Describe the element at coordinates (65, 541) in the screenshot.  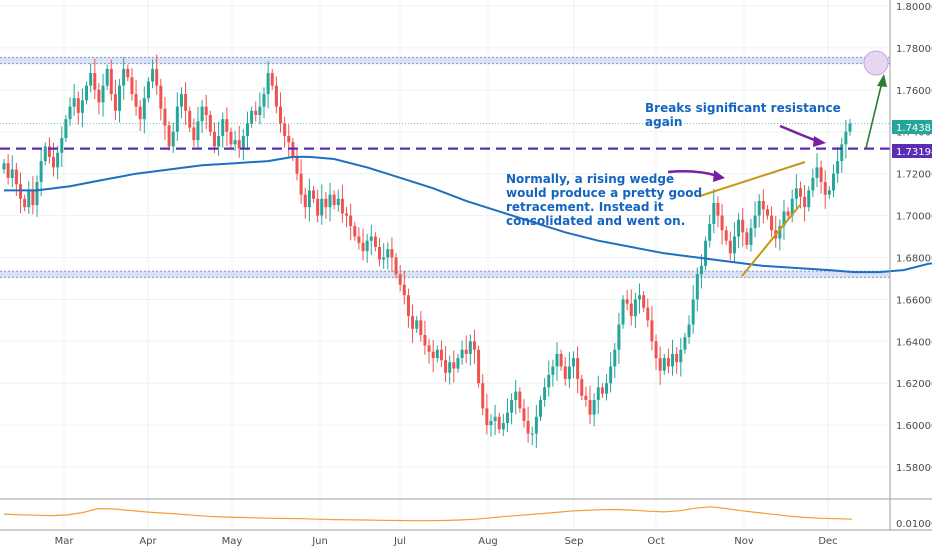
I see `x-tick-label: Mar` at that location.